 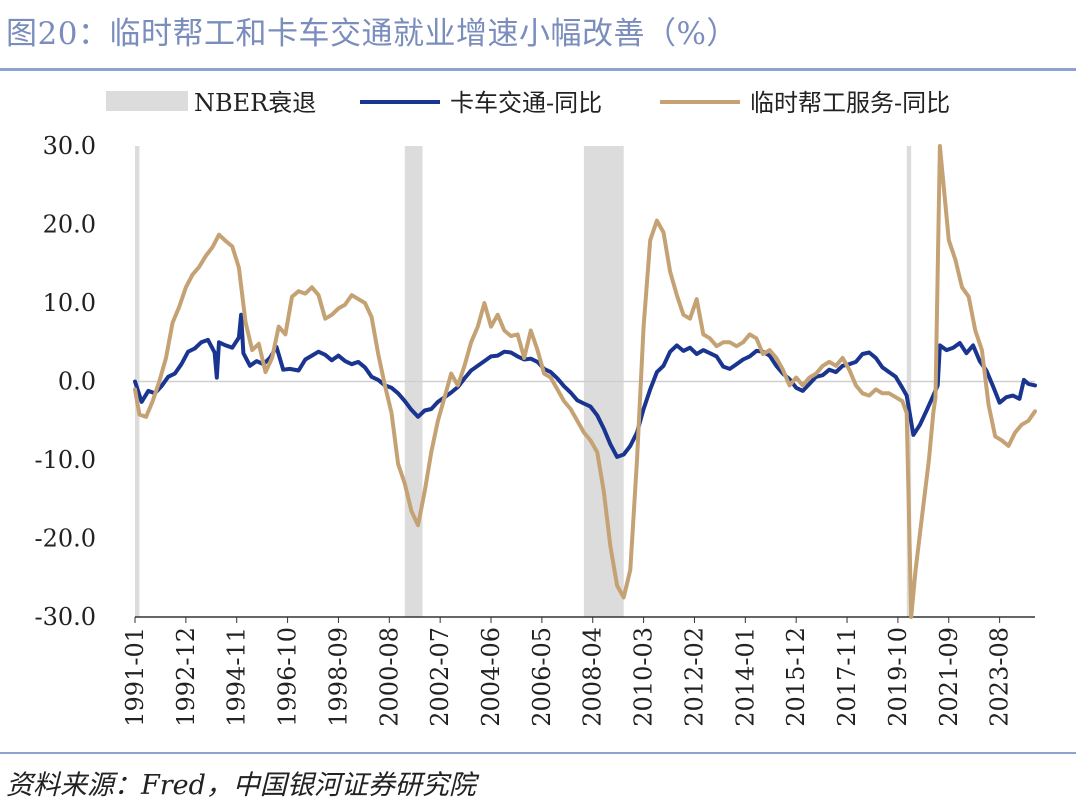 What do you see at coordinates (542, 677) in the screenshot?
I see `x-tick-label: 2006-05` at bounding box center [542, 677].